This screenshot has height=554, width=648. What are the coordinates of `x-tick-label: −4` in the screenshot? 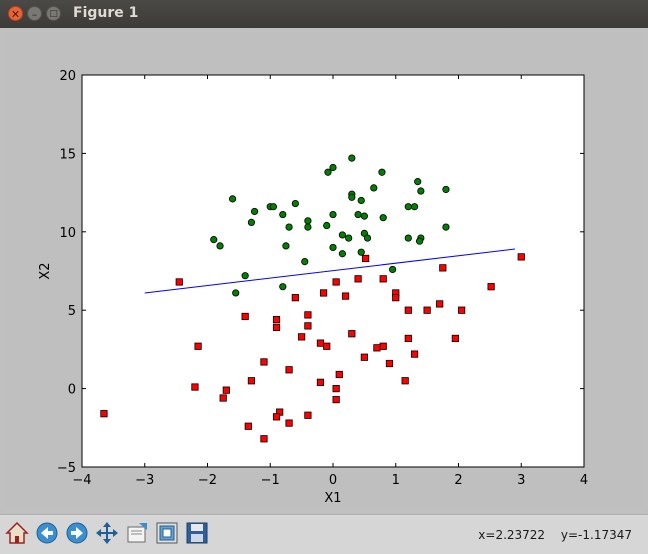 It's located at (81, 480).